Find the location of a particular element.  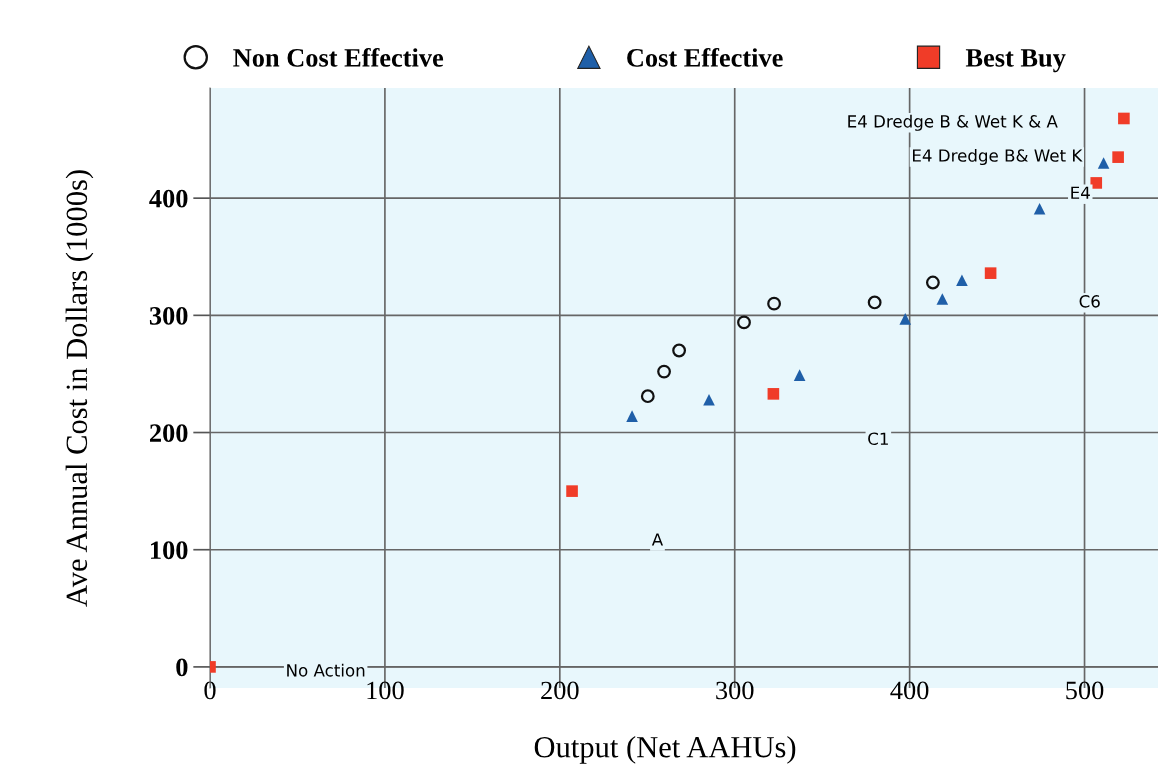

x-tick-label: 0 is located at coordinates (210, 690).